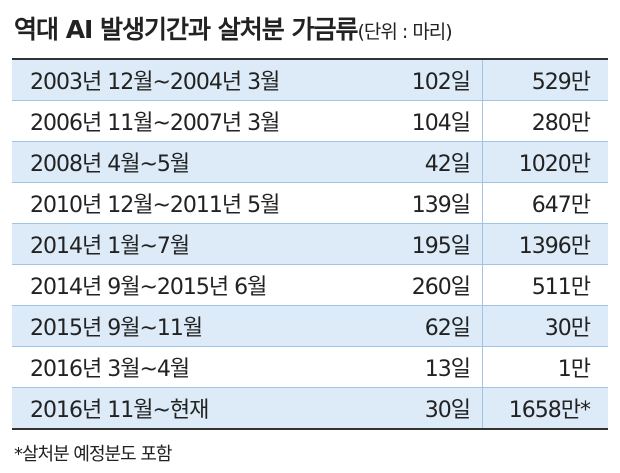  I want to click on period: 2014년 9월~2015년 6월, so click(186, 285).